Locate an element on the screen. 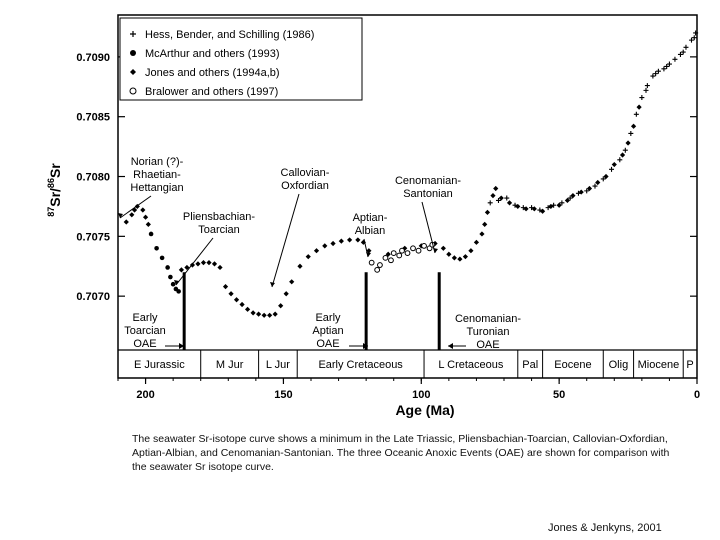 This screenshot has height=540, width=720. period-label: Eocene is located at coordinates (572, 365).